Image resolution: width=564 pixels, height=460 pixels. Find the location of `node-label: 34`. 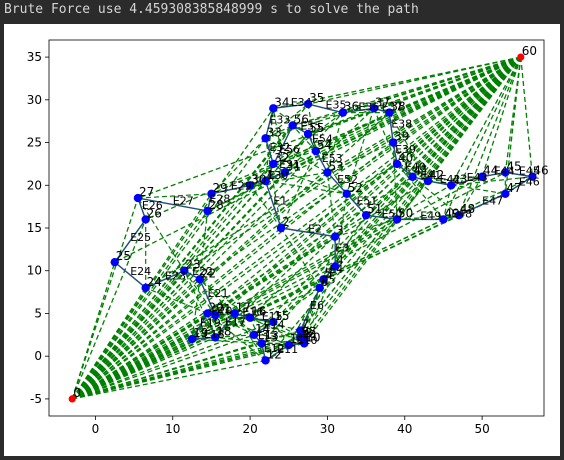

node-label: 34 is located at coordinates (281, 102).